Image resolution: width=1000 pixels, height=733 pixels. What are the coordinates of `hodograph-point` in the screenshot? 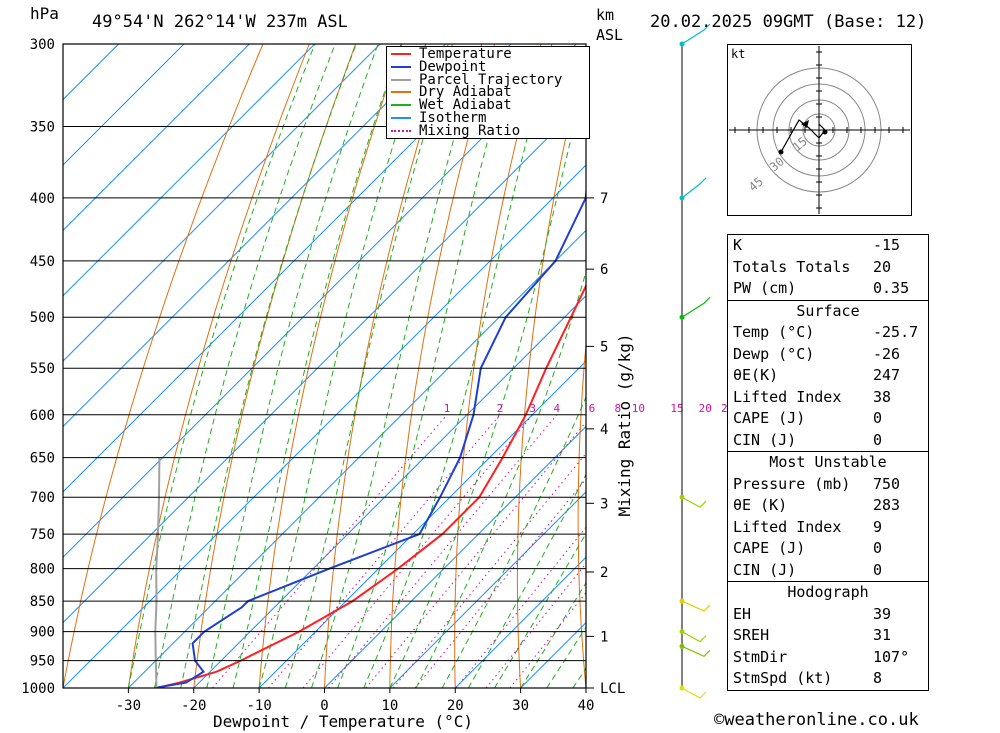 It's located at (781, 152).